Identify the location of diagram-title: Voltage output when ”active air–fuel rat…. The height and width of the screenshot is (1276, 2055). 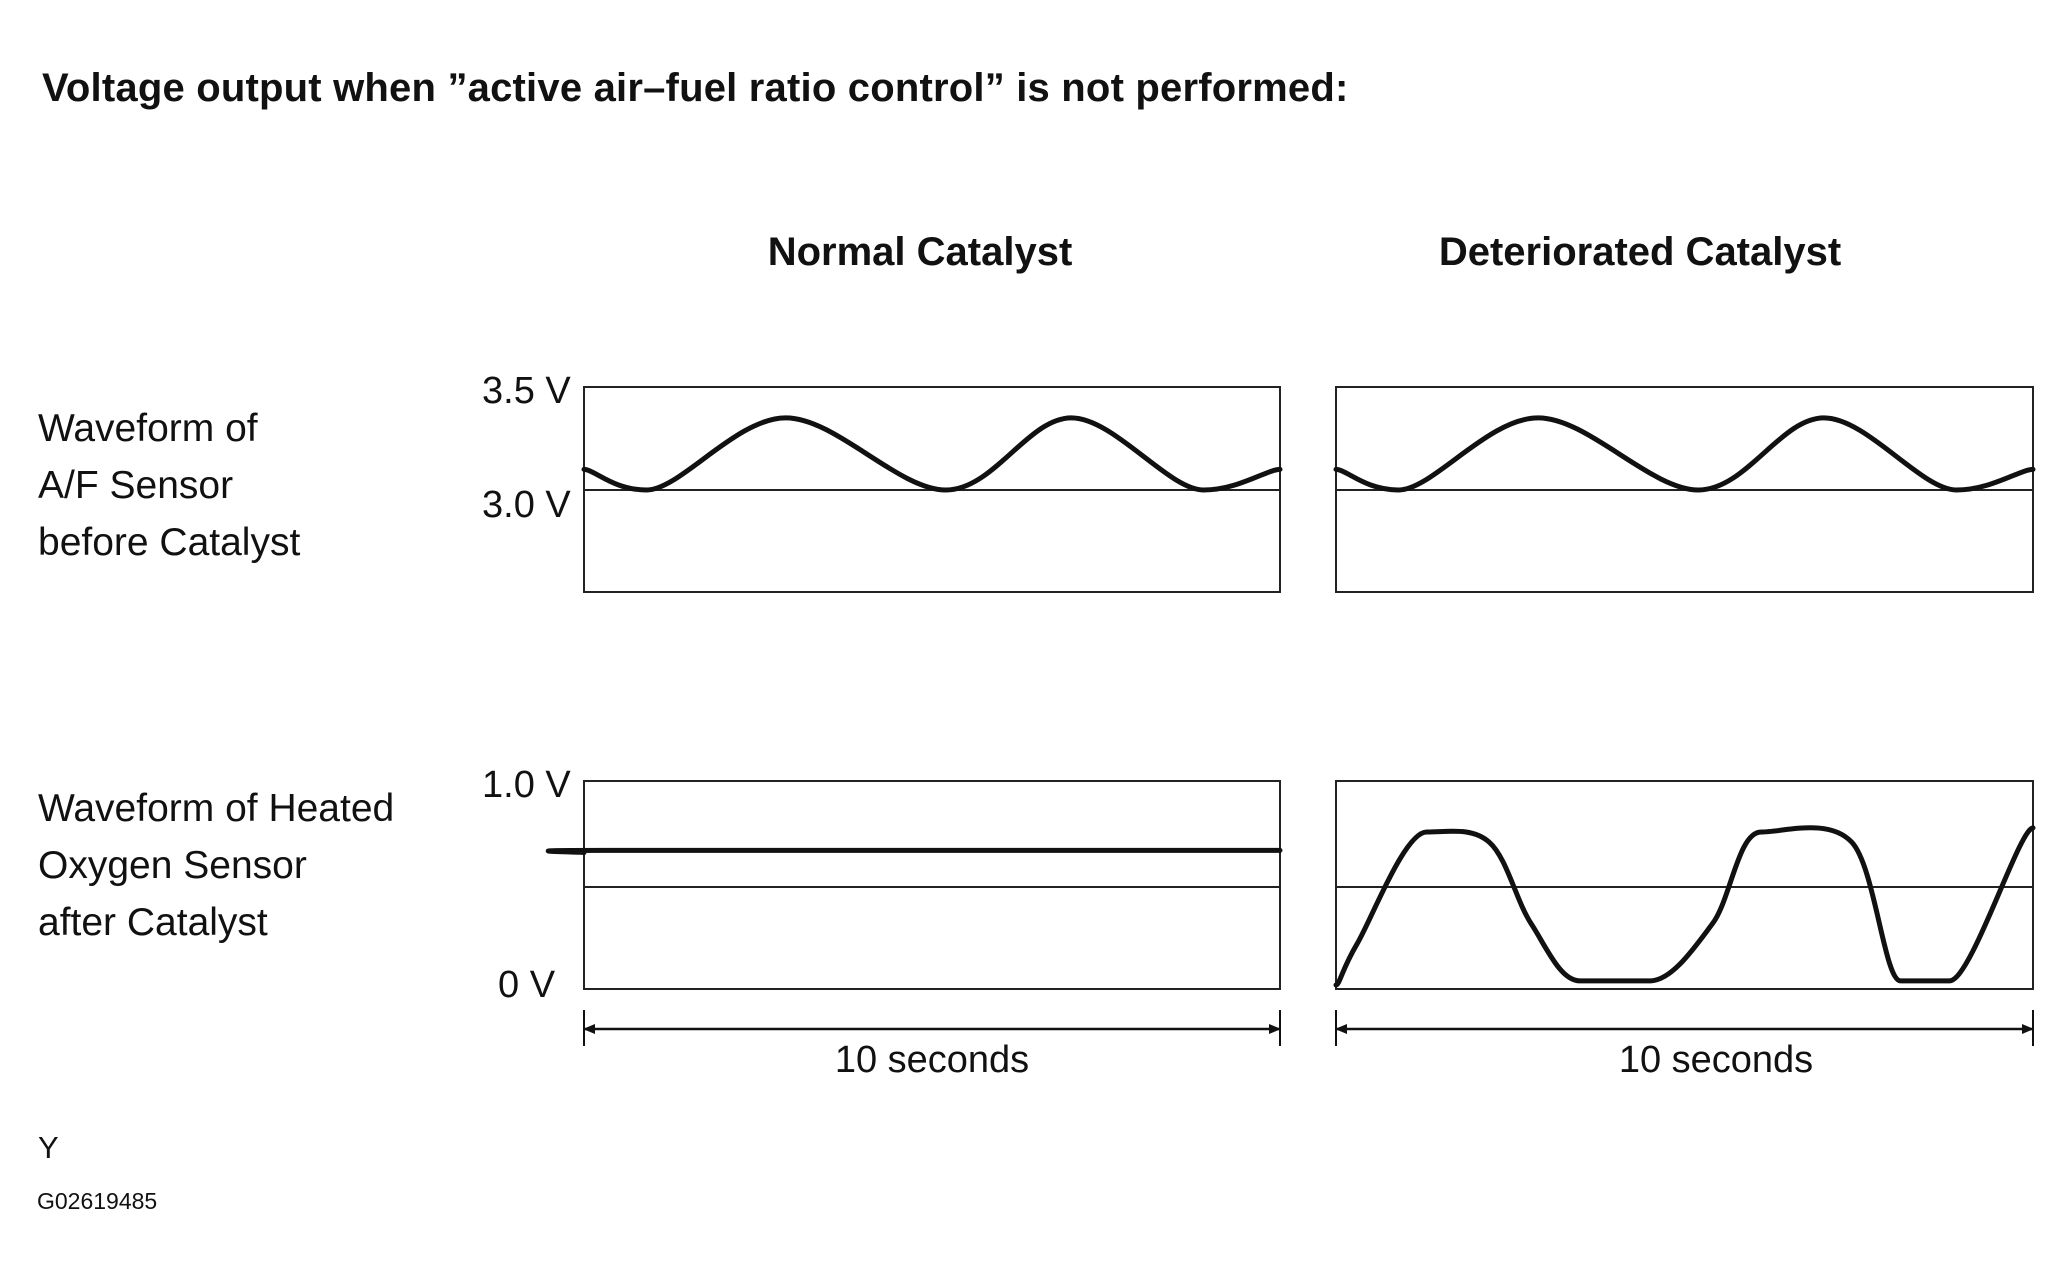
(695, 88).